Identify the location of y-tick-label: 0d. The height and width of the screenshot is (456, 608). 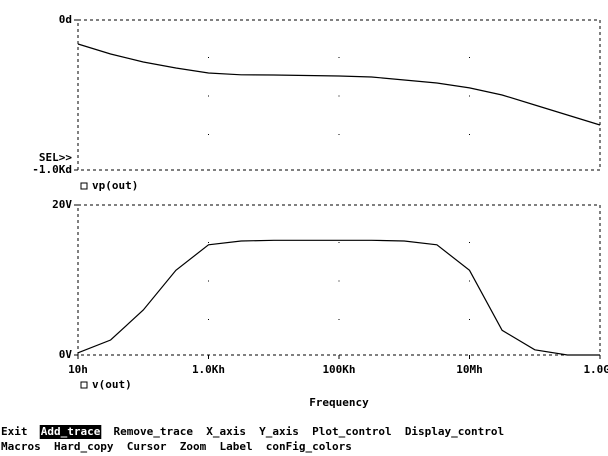
(65, 19).